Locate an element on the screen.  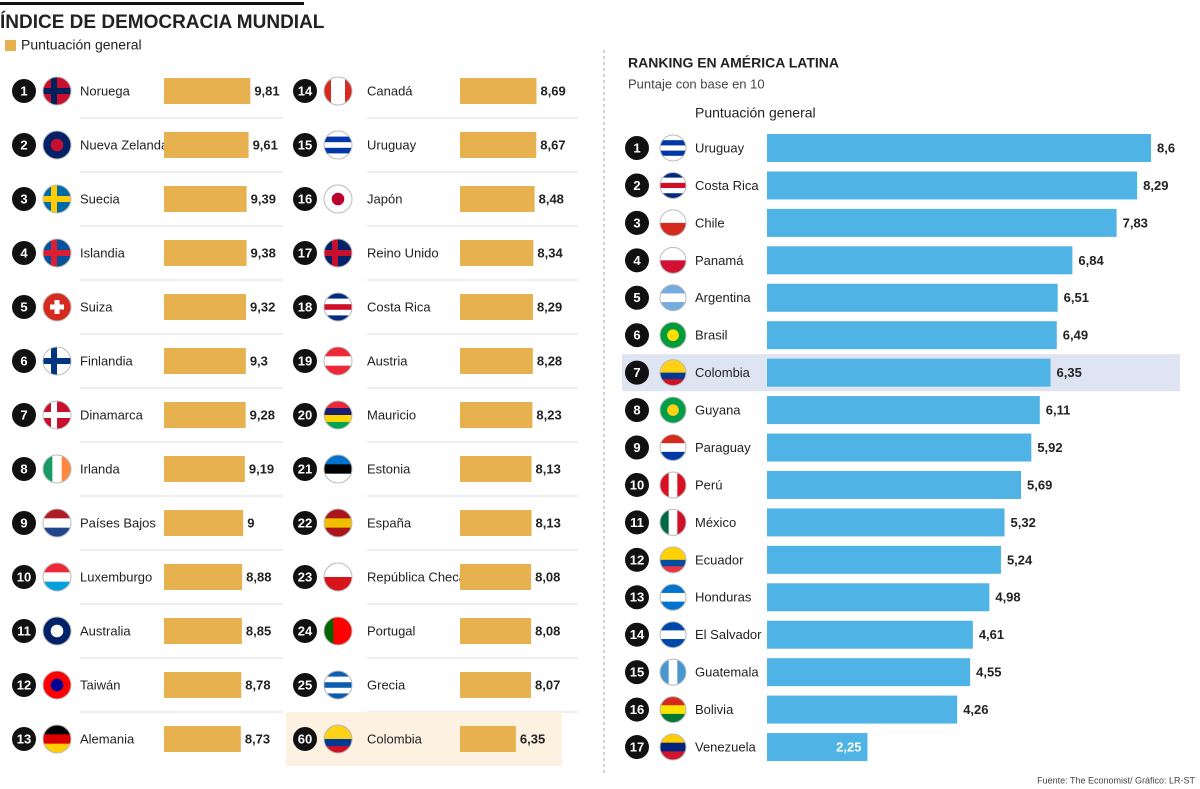
rank-label: 7 is located at coordinates (23, 414).